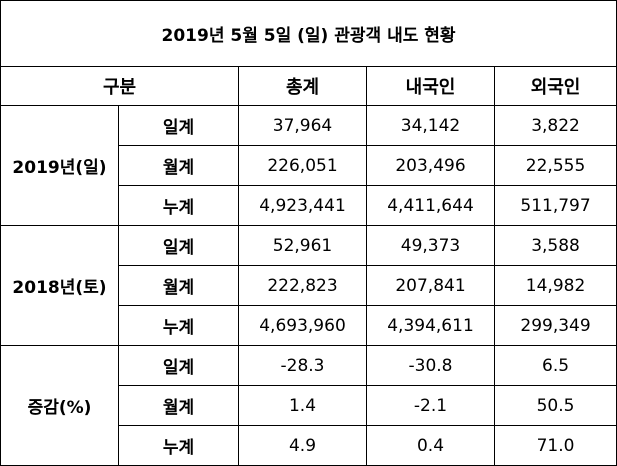 The width and height of the screenshot is (617, 466). I want to click on cell-value: 52,961, so click(302, 245).